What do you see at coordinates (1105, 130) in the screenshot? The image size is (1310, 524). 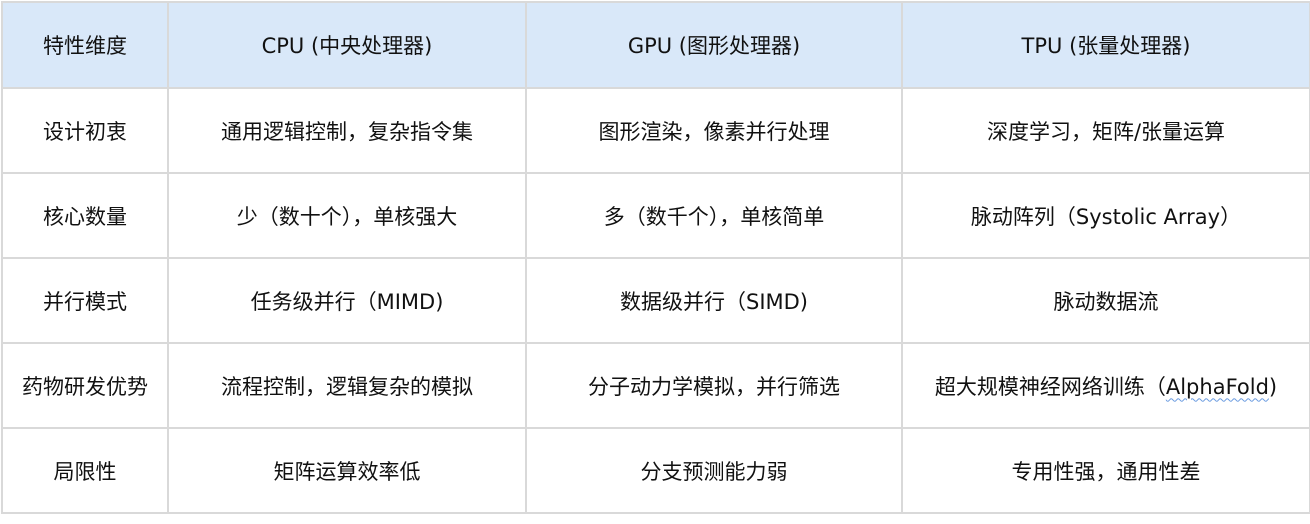 I see `table-cell: 深度学习，矩阵/张量运算` at bounding box center [1105, 130].